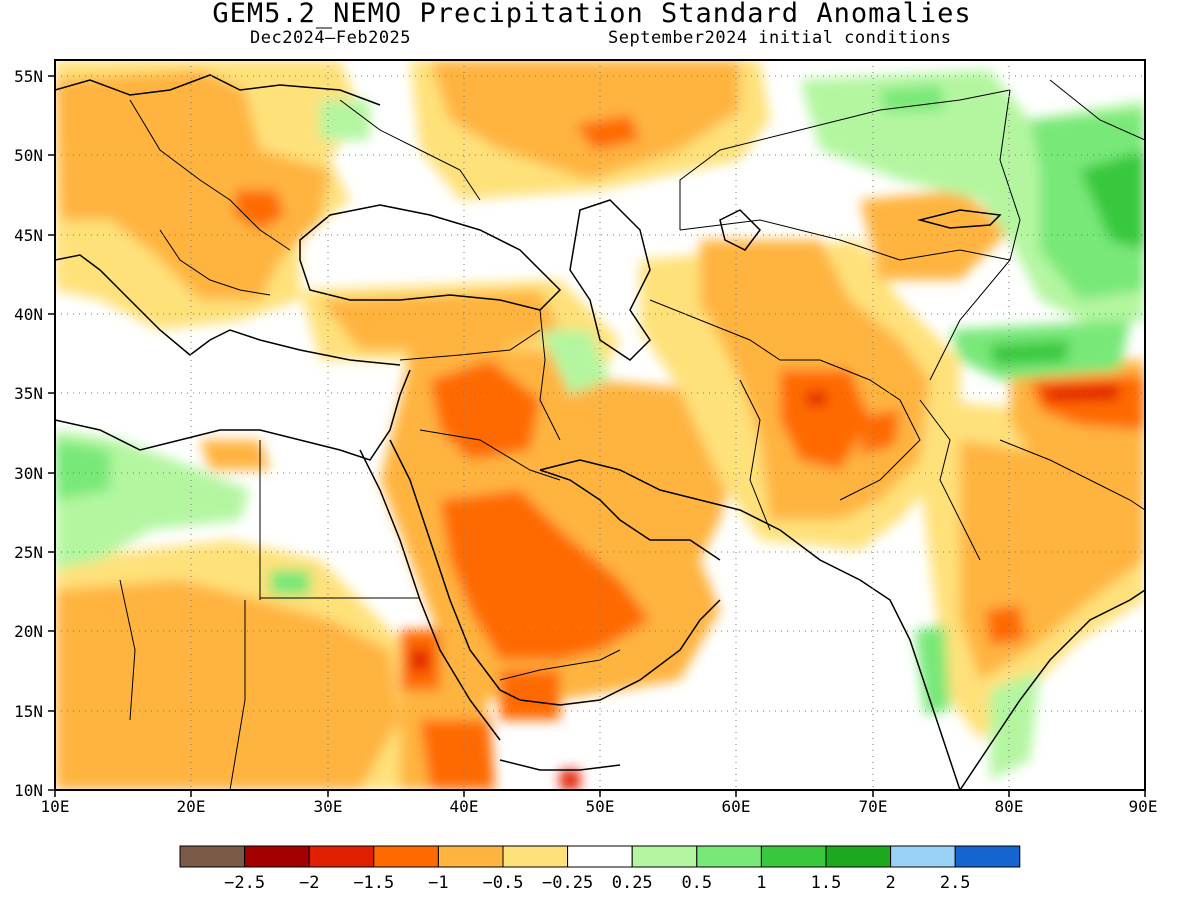 This screenshot has height=900, width=1200. I want to click on border-europe-inner, so click(210, 175).